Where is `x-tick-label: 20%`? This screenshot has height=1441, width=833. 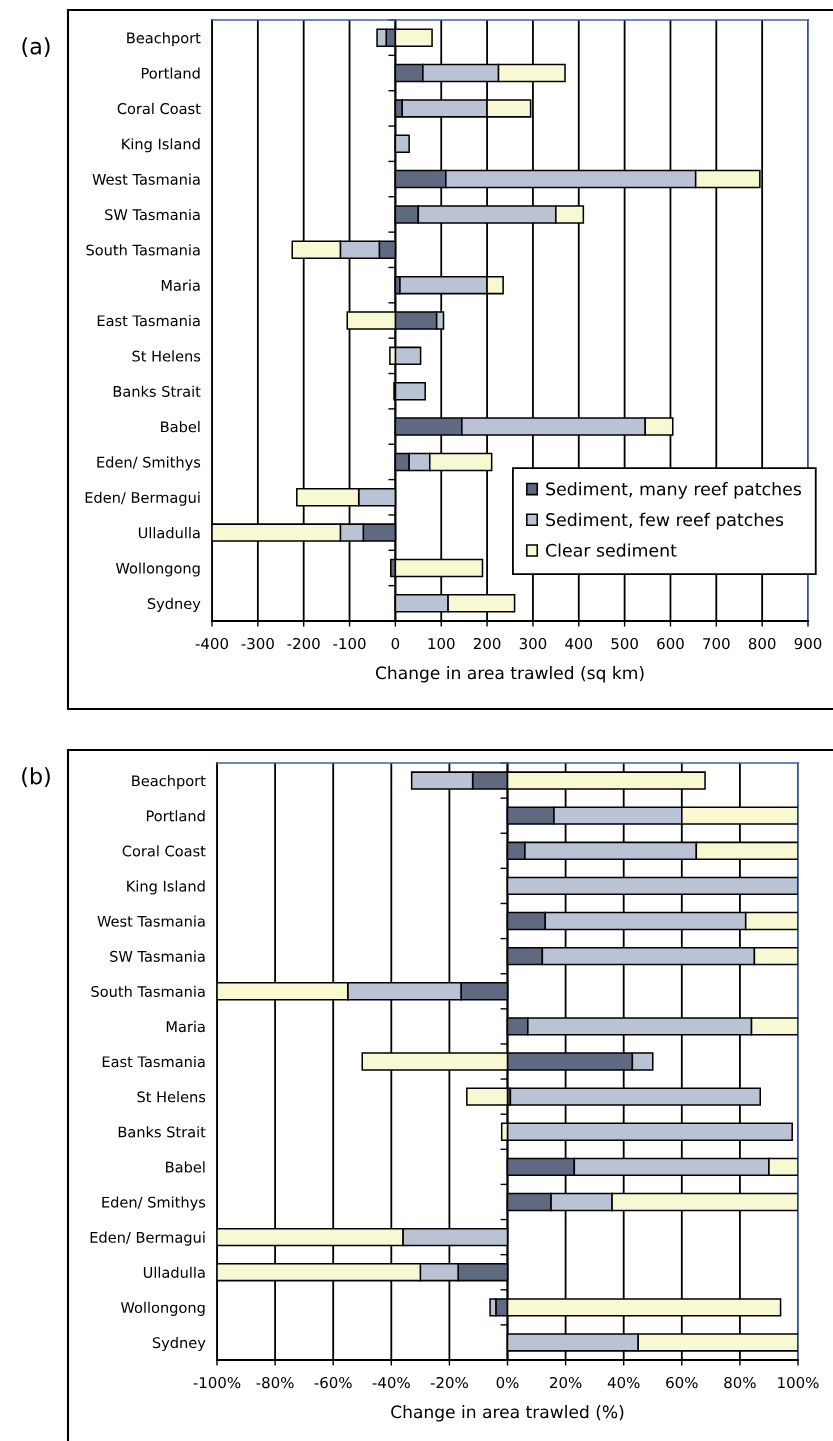 x-tick-label: 20% is located at coordinates (566, 1382).